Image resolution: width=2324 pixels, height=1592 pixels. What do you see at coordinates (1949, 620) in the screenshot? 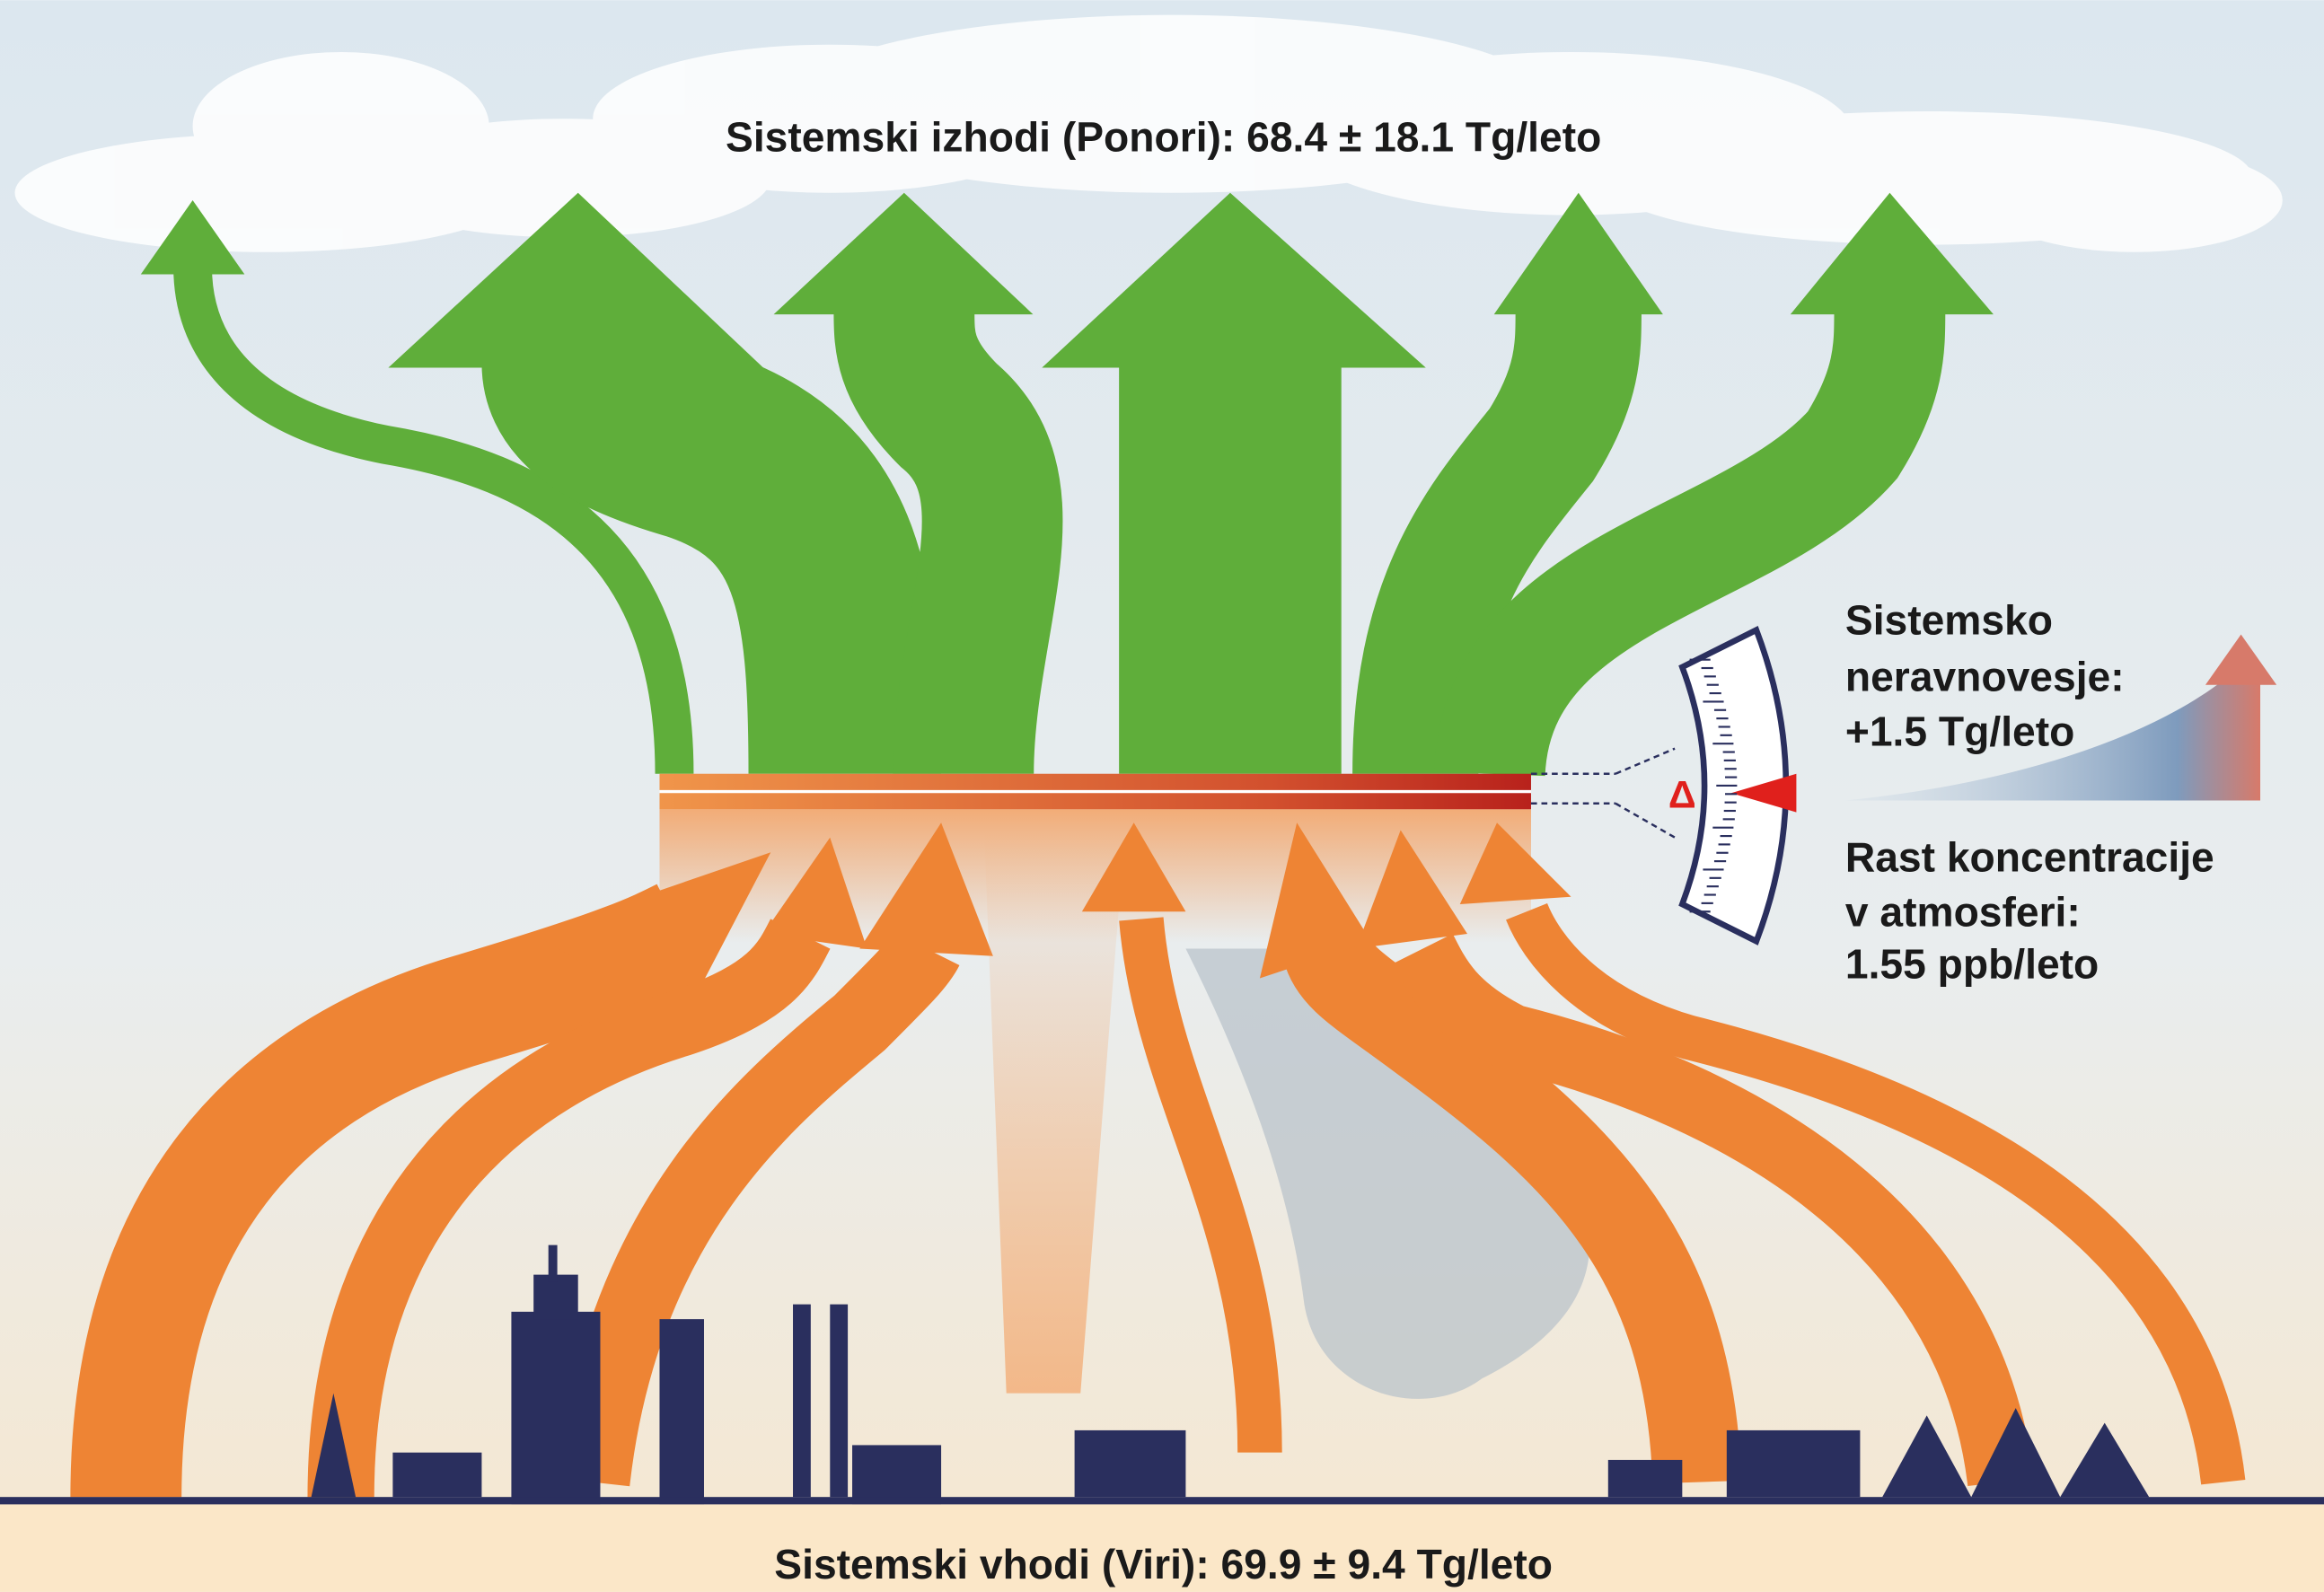
I see `imbalance-line: Sistemsko` at bounding box center [1949, 620].